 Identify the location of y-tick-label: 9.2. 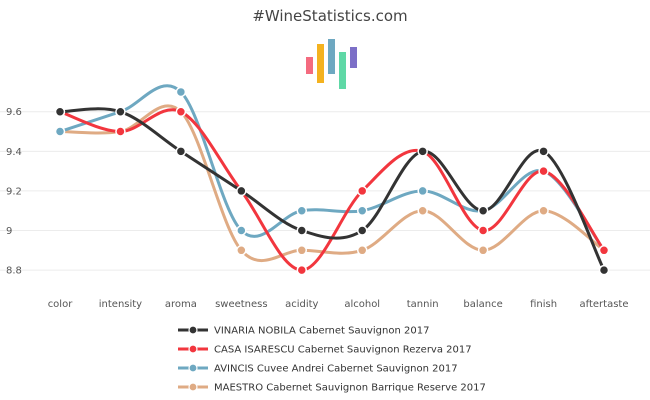
(14, 191).